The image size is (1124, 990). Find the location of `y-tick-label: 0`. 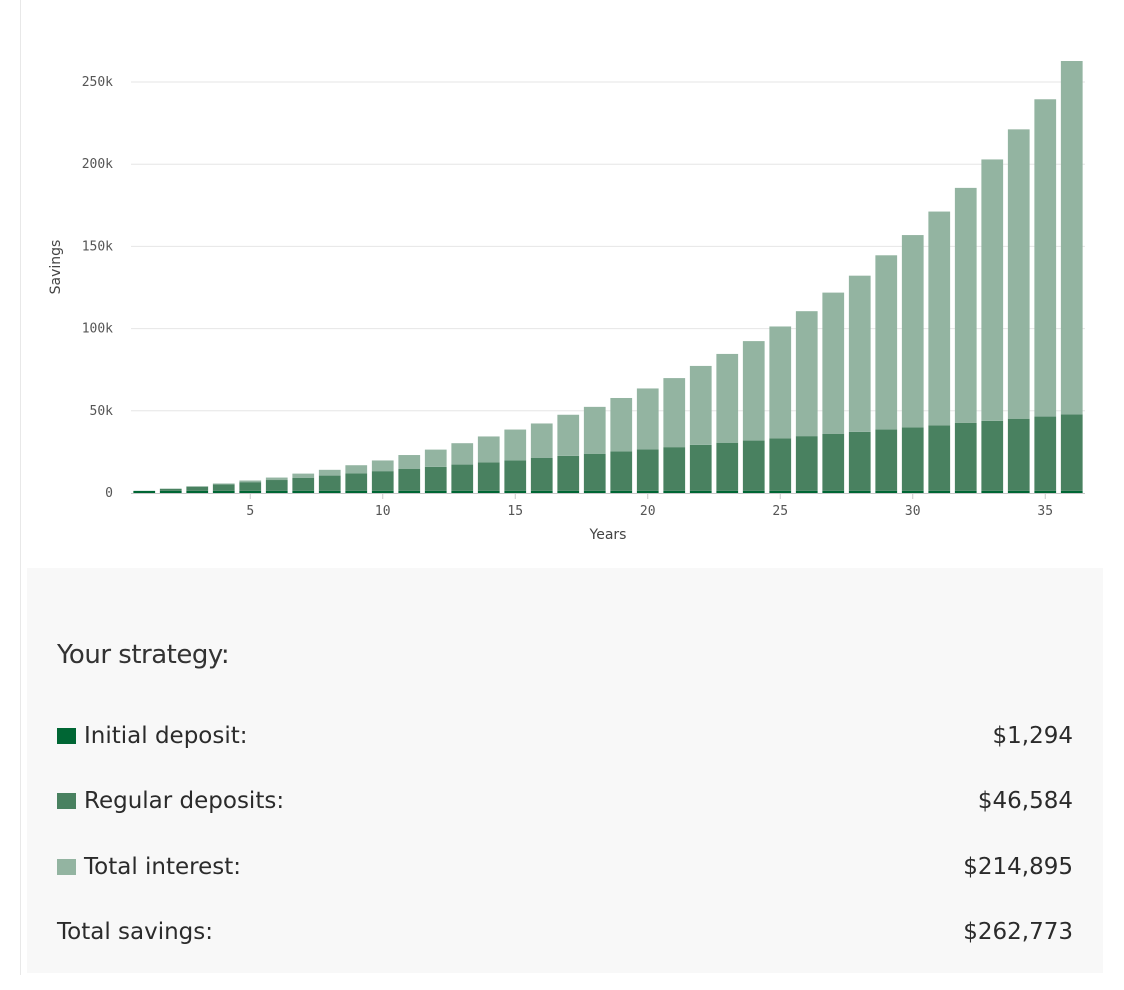

y-tick-label: 0 is located at coordinates (109, 493).